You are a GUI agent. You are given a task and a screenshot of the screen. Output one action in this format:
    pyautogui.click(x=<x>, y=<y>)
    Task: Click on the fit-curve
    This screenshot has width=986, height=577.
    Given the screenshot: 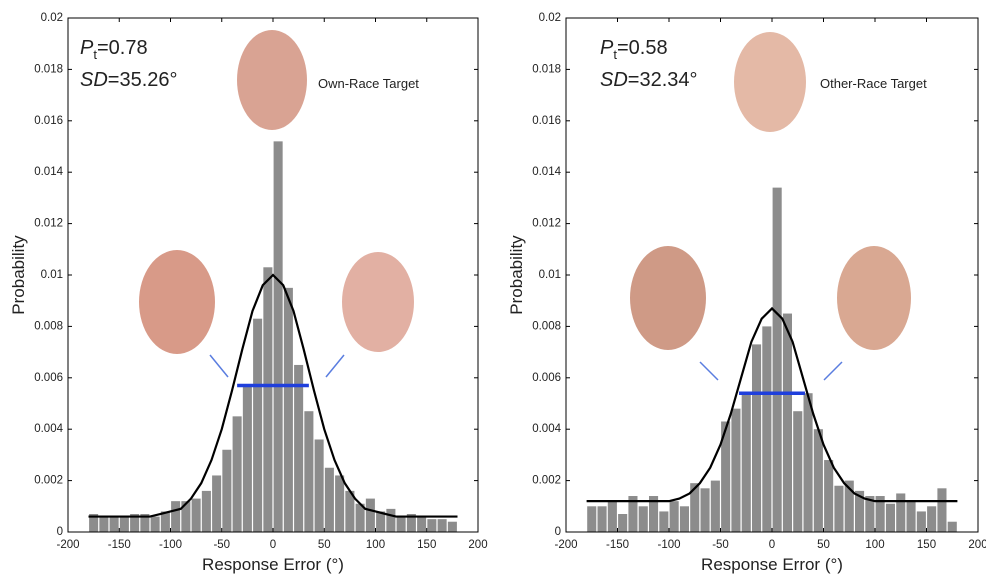 What is the action you would take?
    pyautogui.click(x=772, y=404)
    